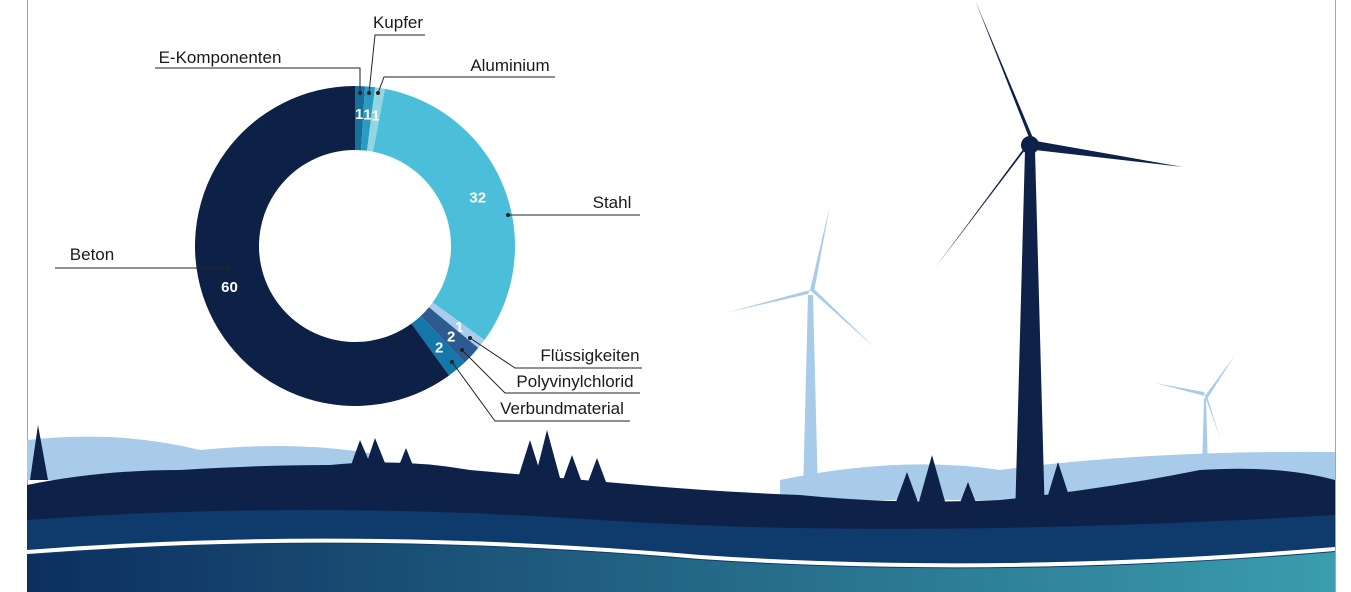  What do you see at coordinates (589, 355) in the screenshot?
I see `category-label: Flüssigkeiten` at bounding box center [589, 355].